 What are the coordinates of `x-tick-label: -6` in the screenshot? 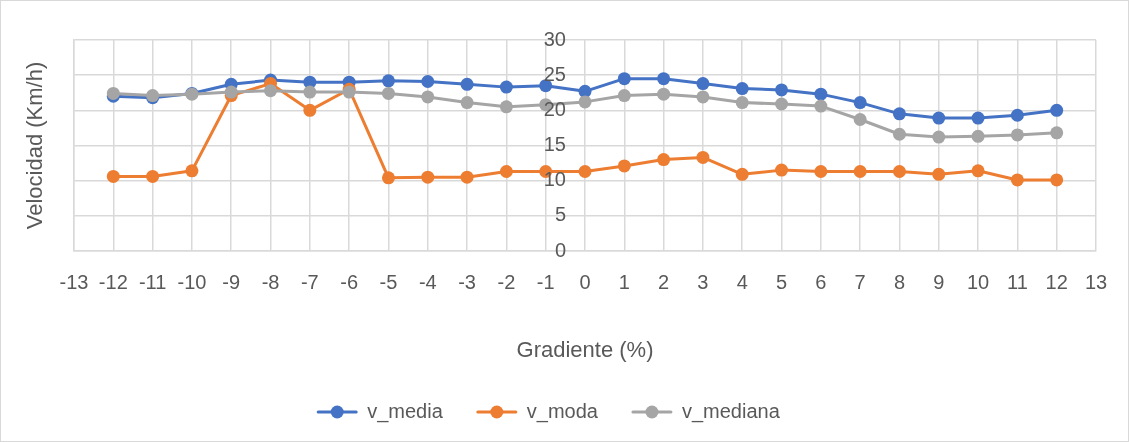 It's located at (349, 281).